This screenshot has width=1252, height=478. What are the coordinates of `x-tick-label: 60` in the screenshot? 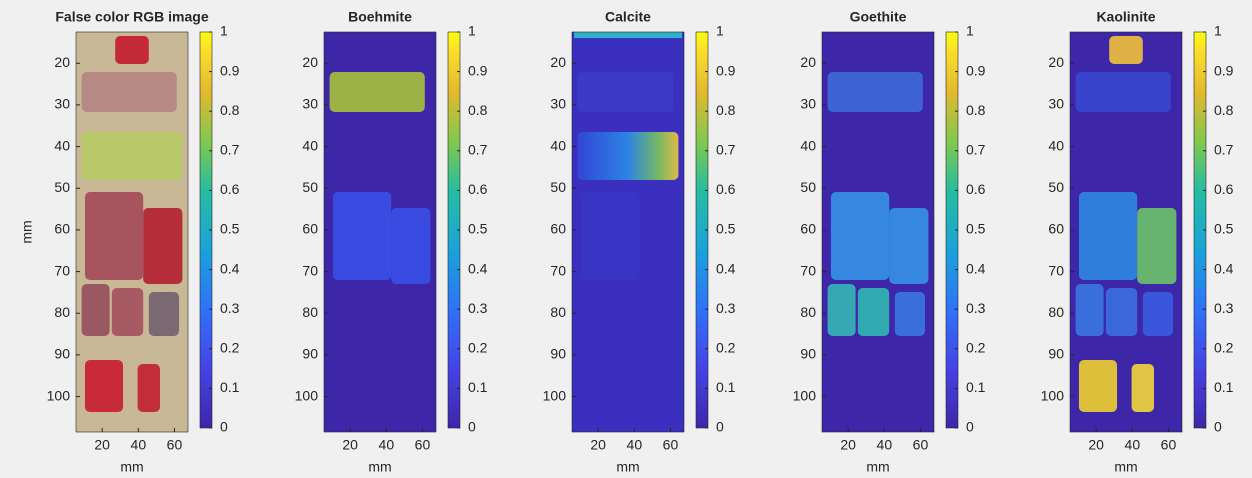 It's located at (1169, 445).